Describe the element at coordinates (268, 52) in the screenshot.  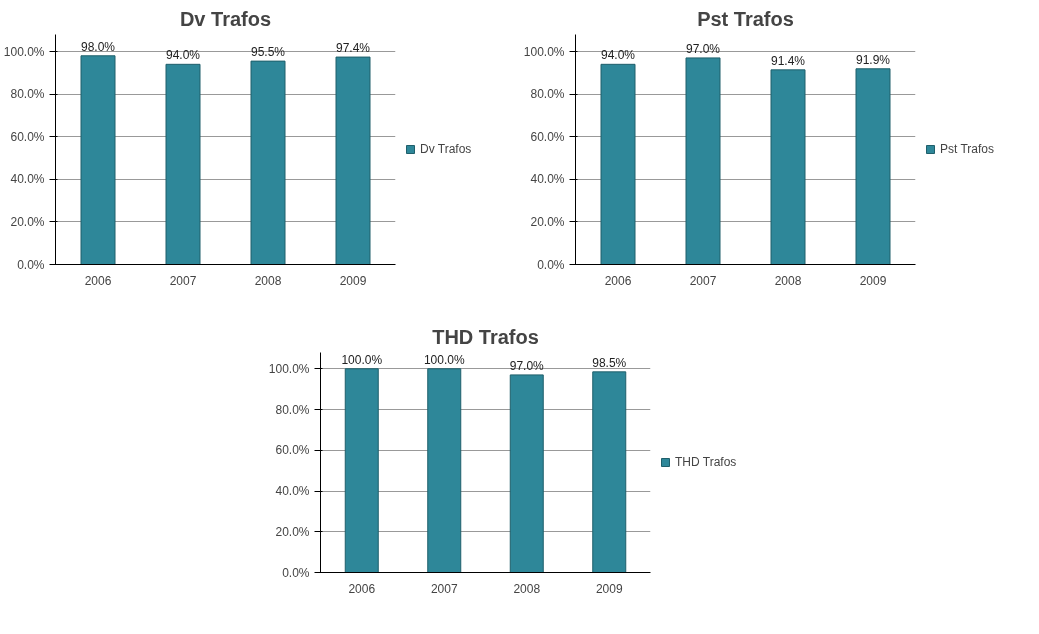
I see `data-label: 95.5%` at that location.